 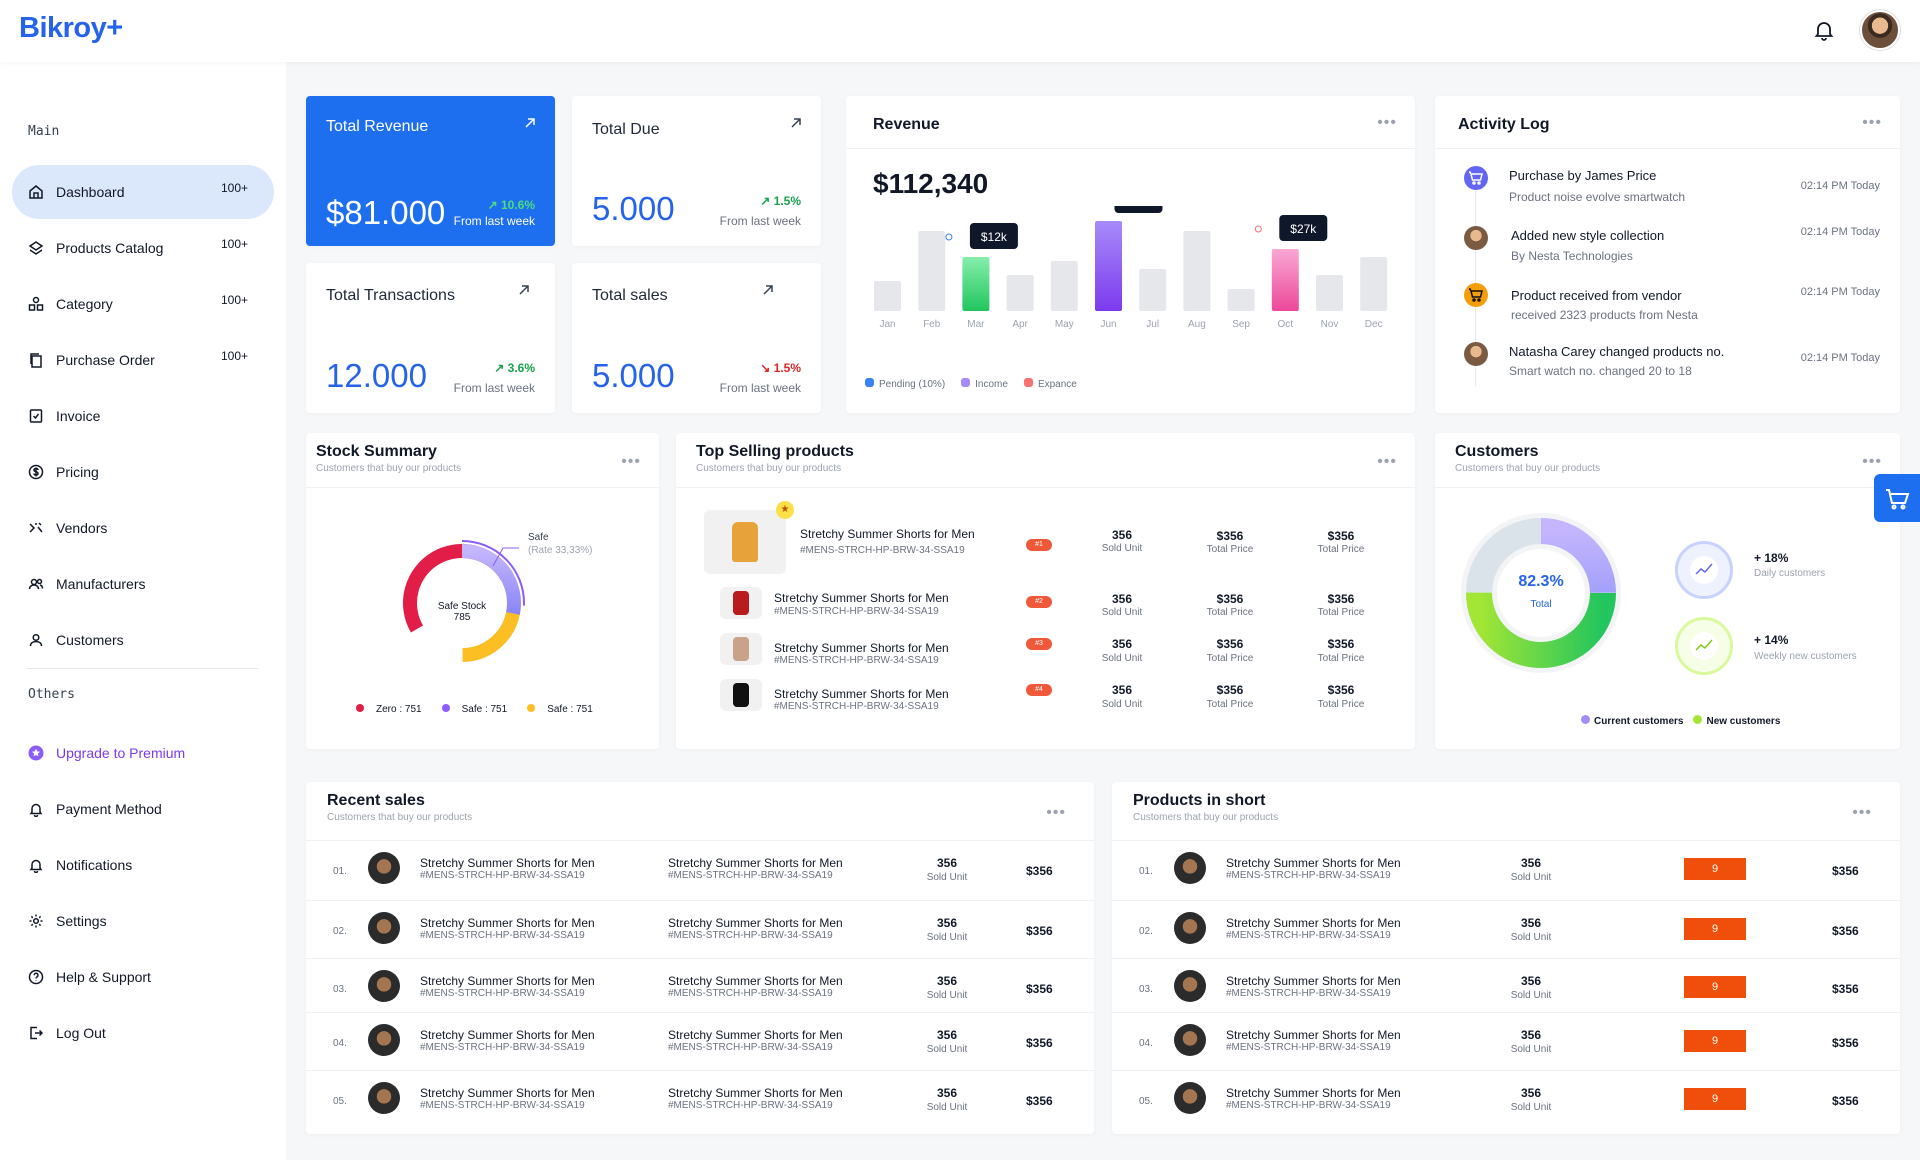 I want to click on logout-icon, so click(x=37, y=1033).